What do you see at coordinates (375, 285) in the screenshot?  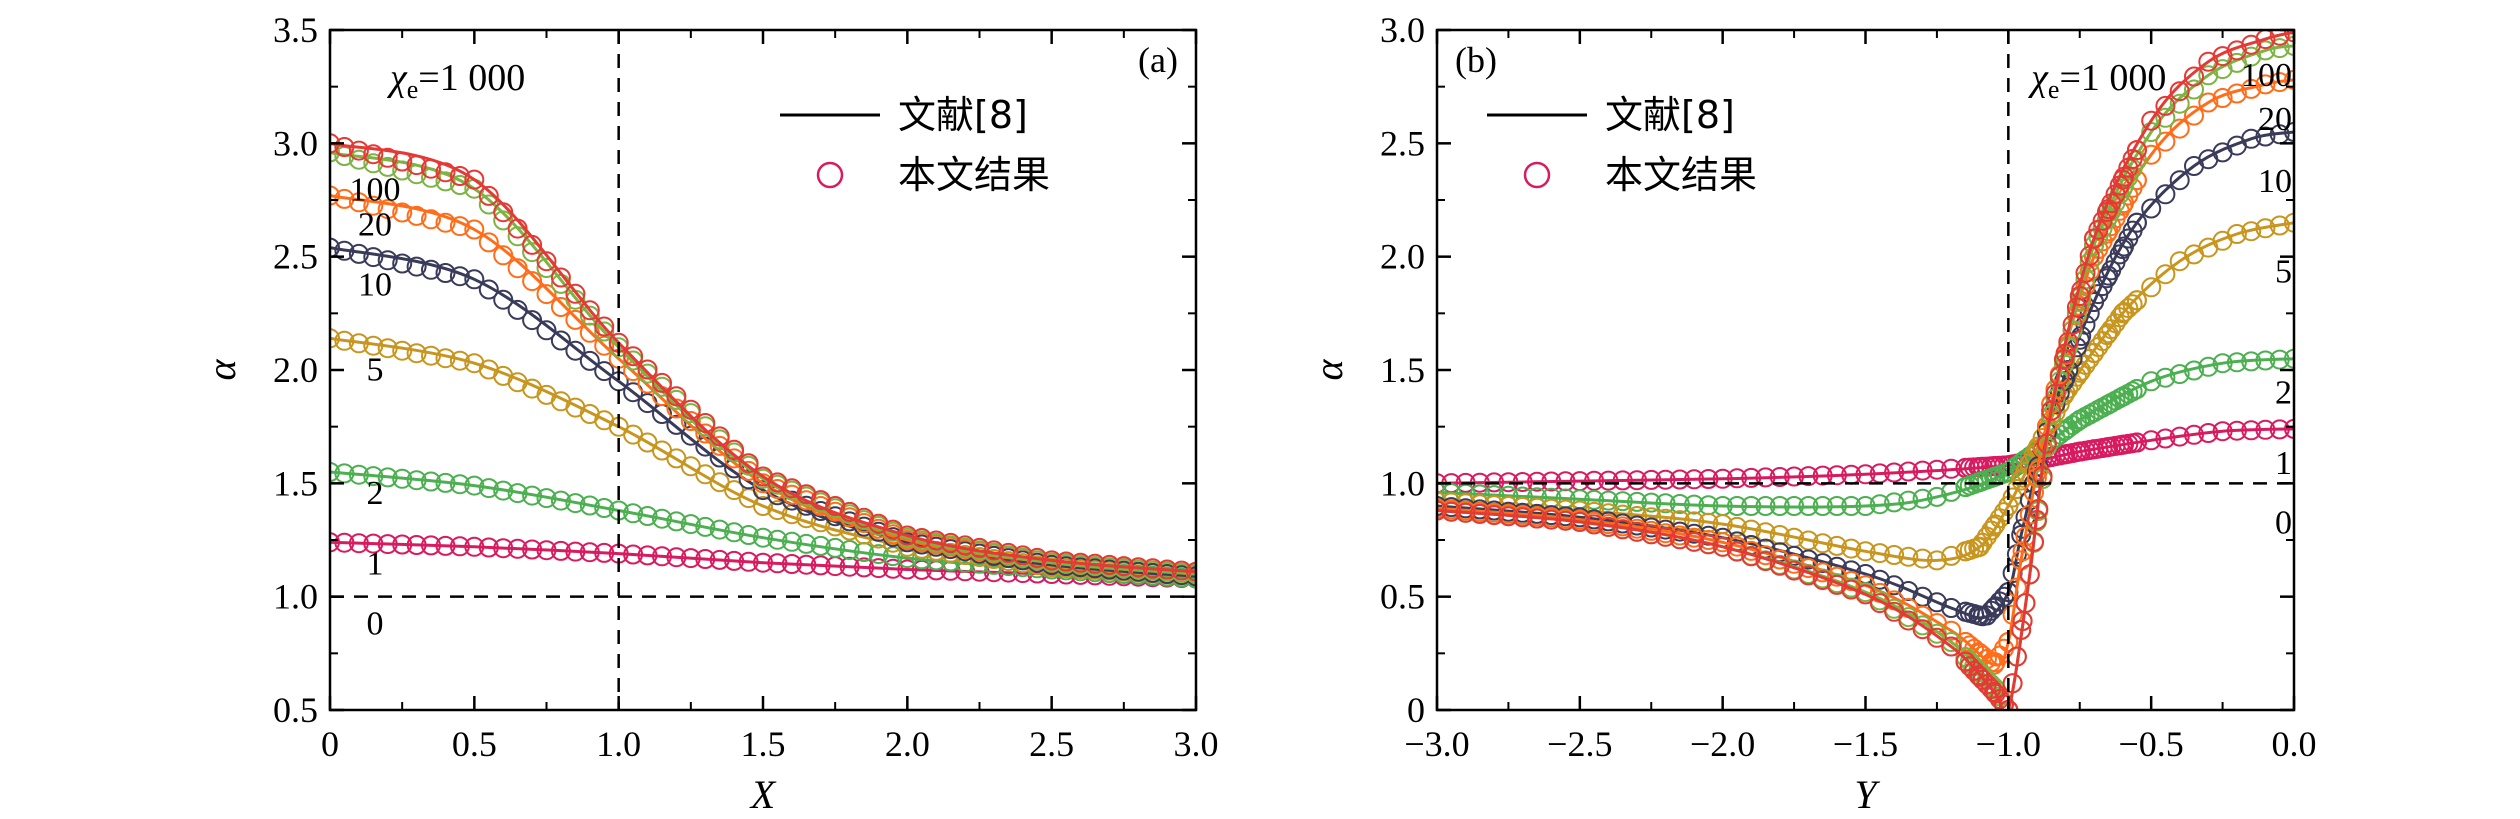 I see `curve-label: 10` at bounding box center [375, 285].